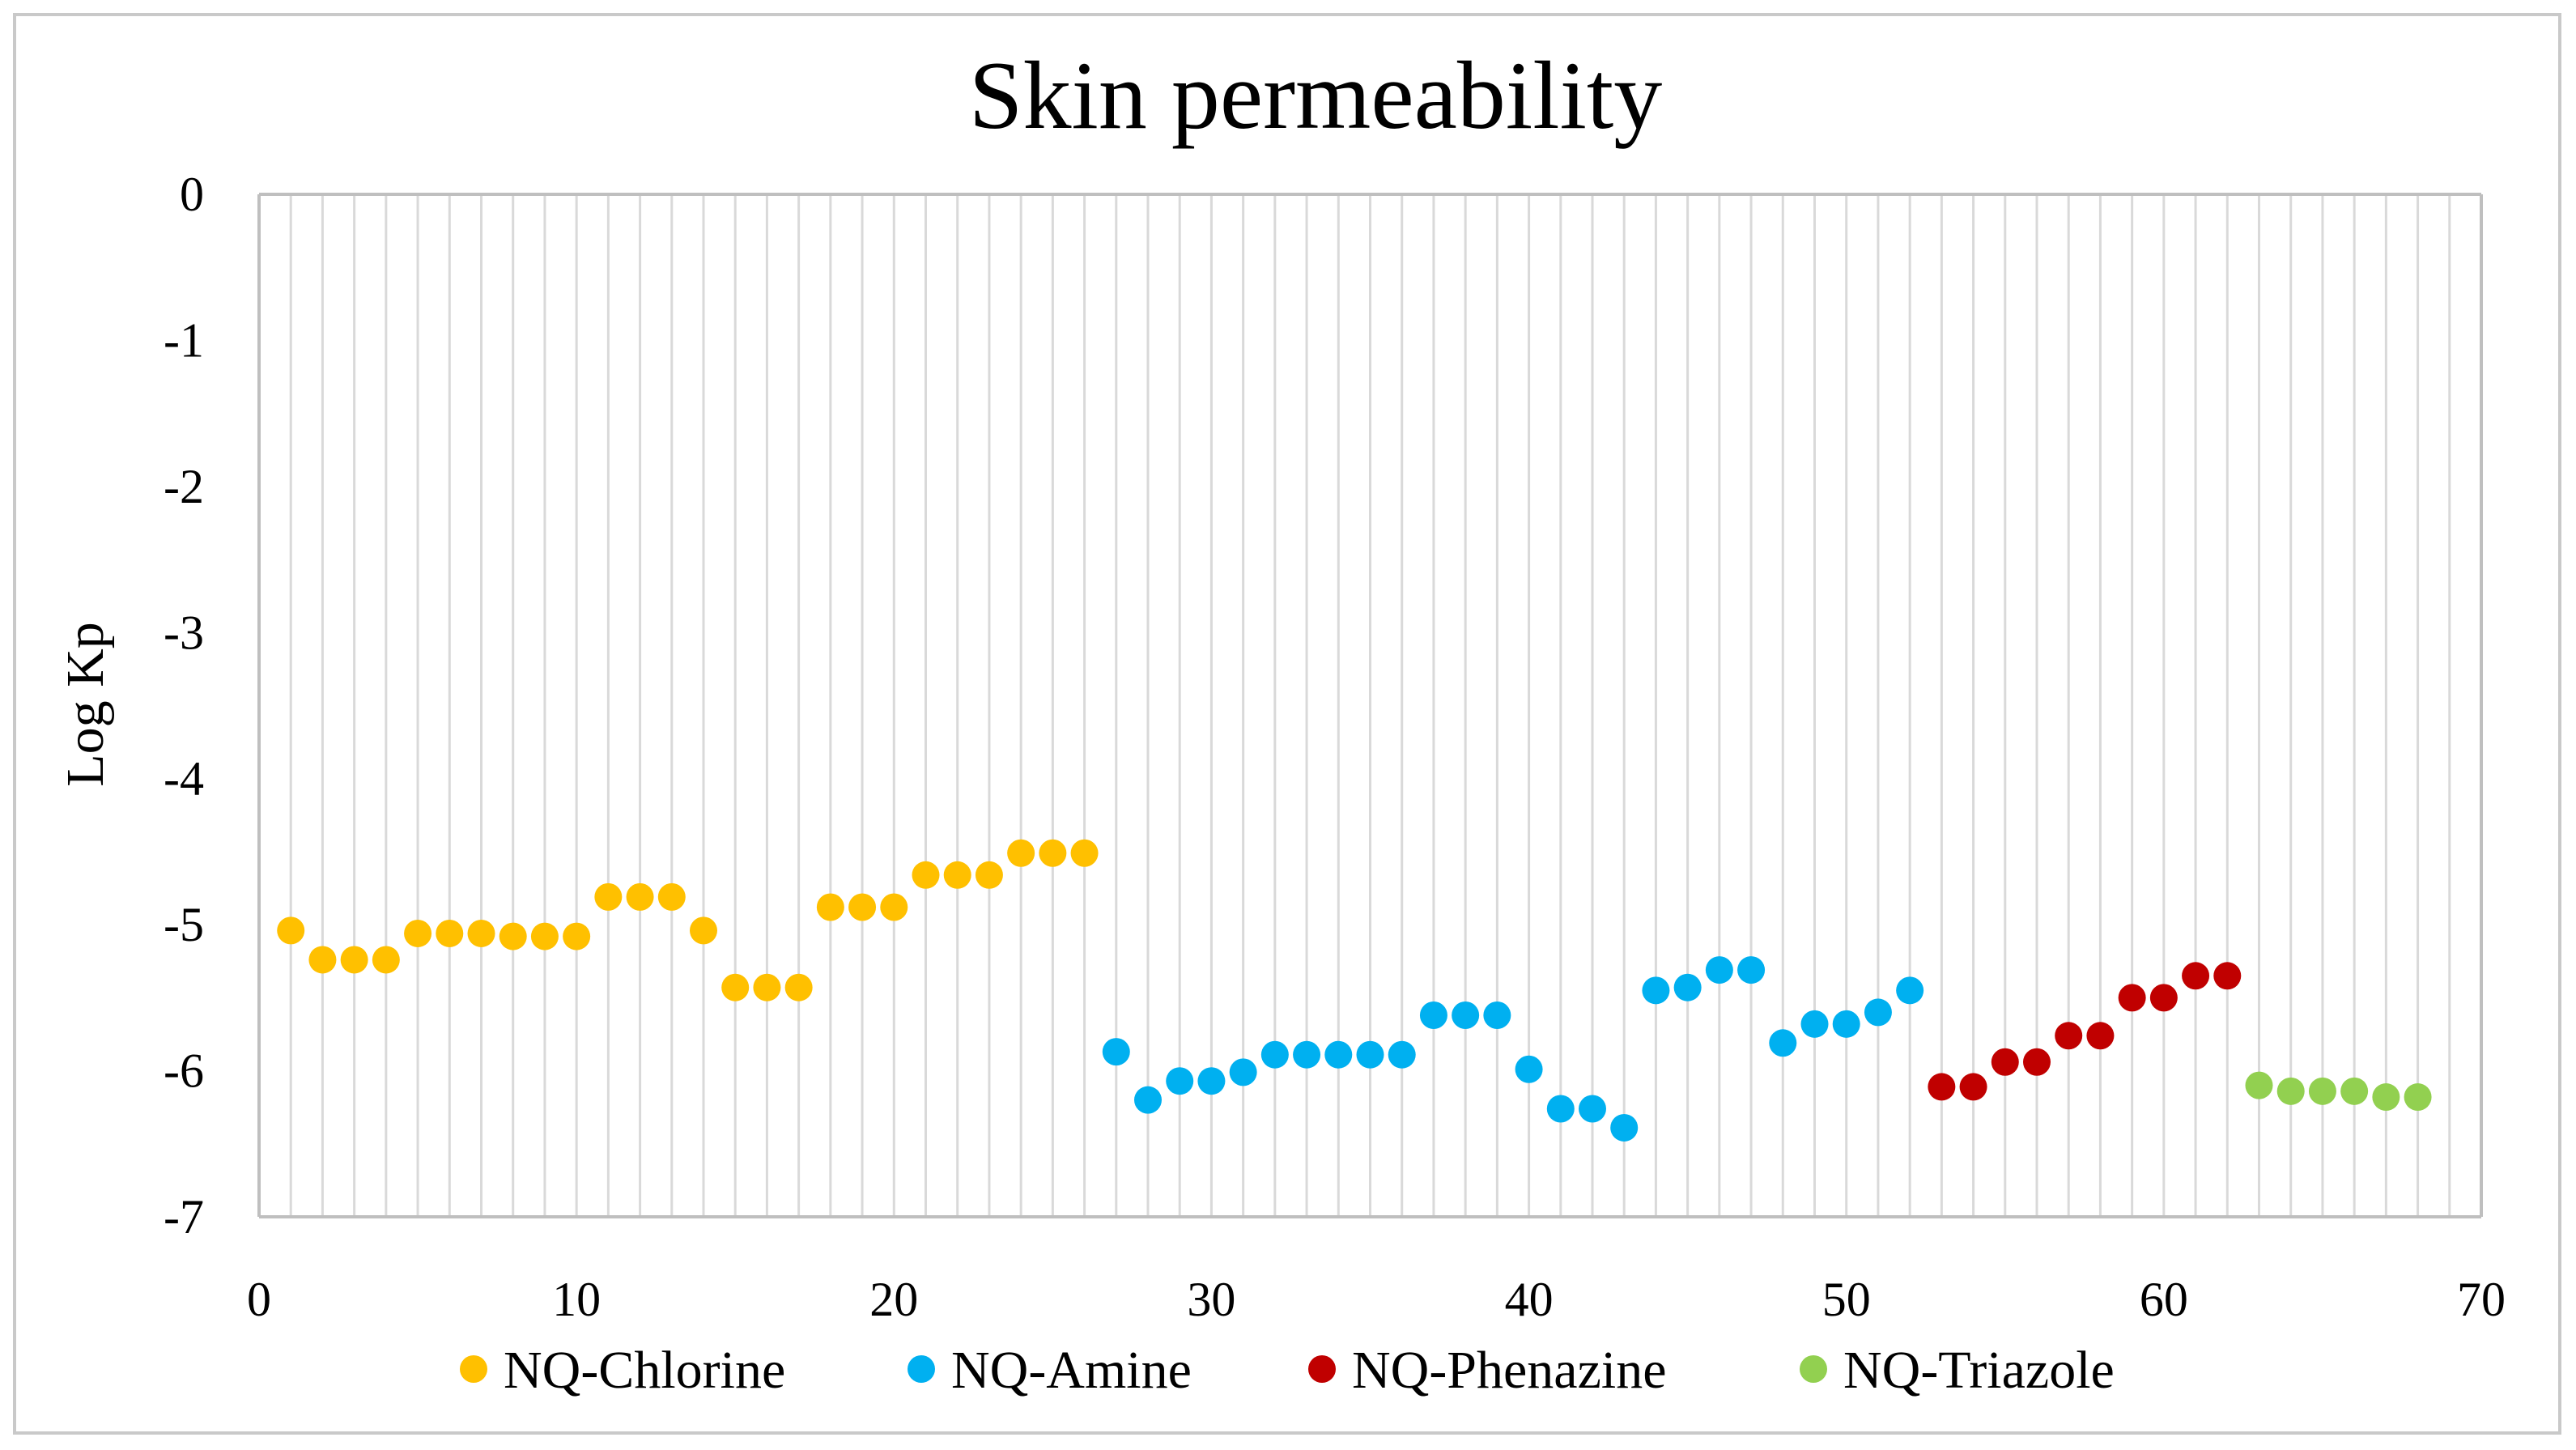  I want to click on legend-marker-nq-amine, so click(921, 1369).